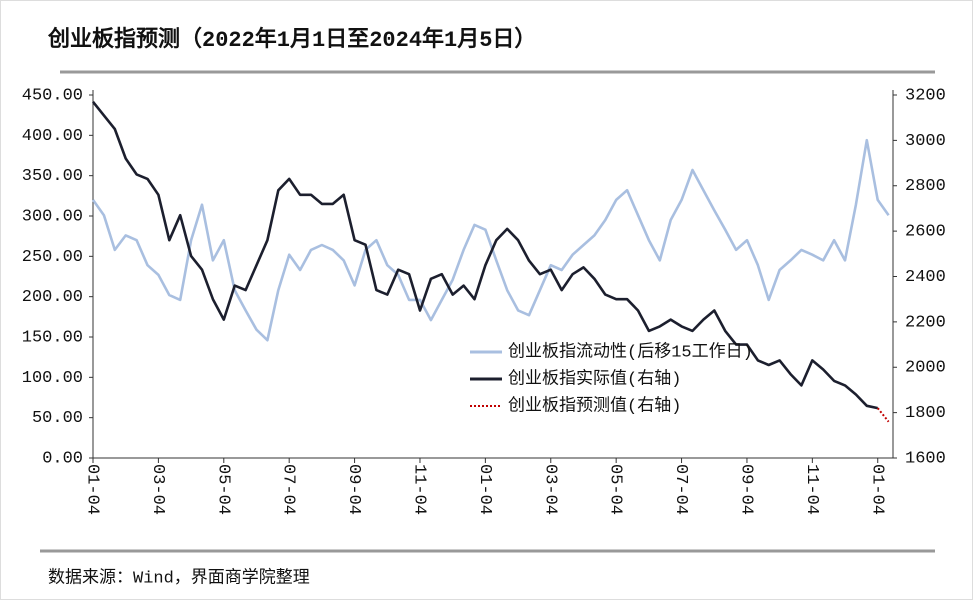 This screenshot has width=973, height=600. What do you see at coordinates (179, 577) in the screenshot?
I see `source-note: 数据来源：Wind，界面商学院整理` at bounding box center [179, 577].